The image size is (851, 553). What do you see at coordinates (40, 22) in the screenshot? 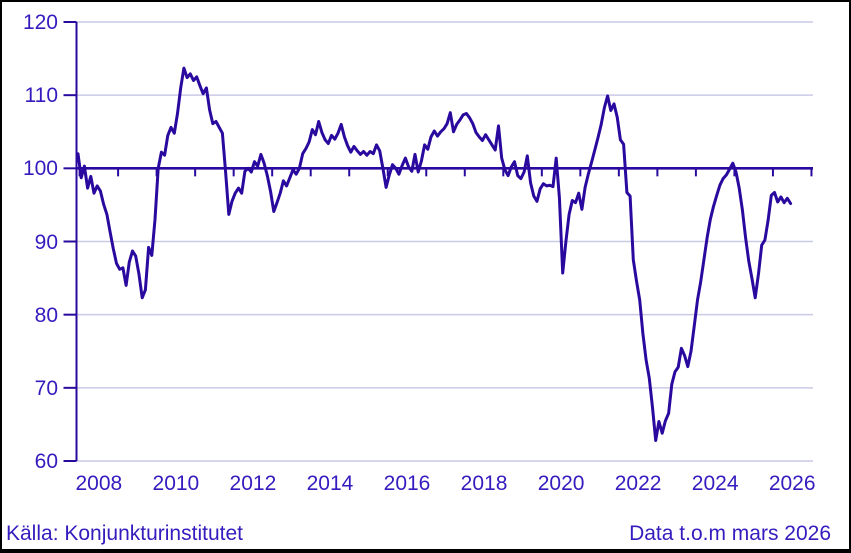
I see `y-axis-label-120: 120` at bounding box center [40, 22].